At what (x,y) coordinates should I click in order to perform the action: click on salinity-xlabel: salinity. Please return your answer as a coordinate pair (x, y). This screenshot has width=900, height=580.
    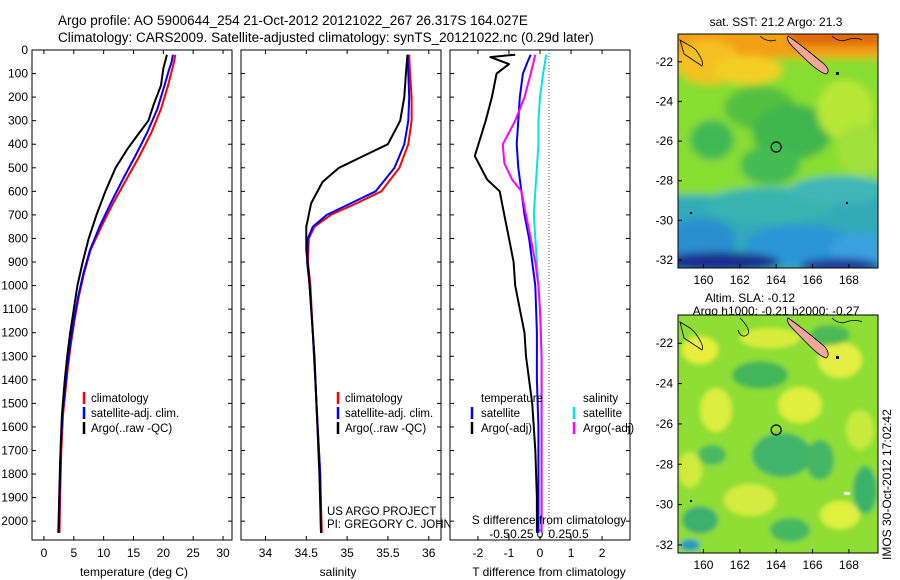
    Looking at the image, I should click on (338, 572).